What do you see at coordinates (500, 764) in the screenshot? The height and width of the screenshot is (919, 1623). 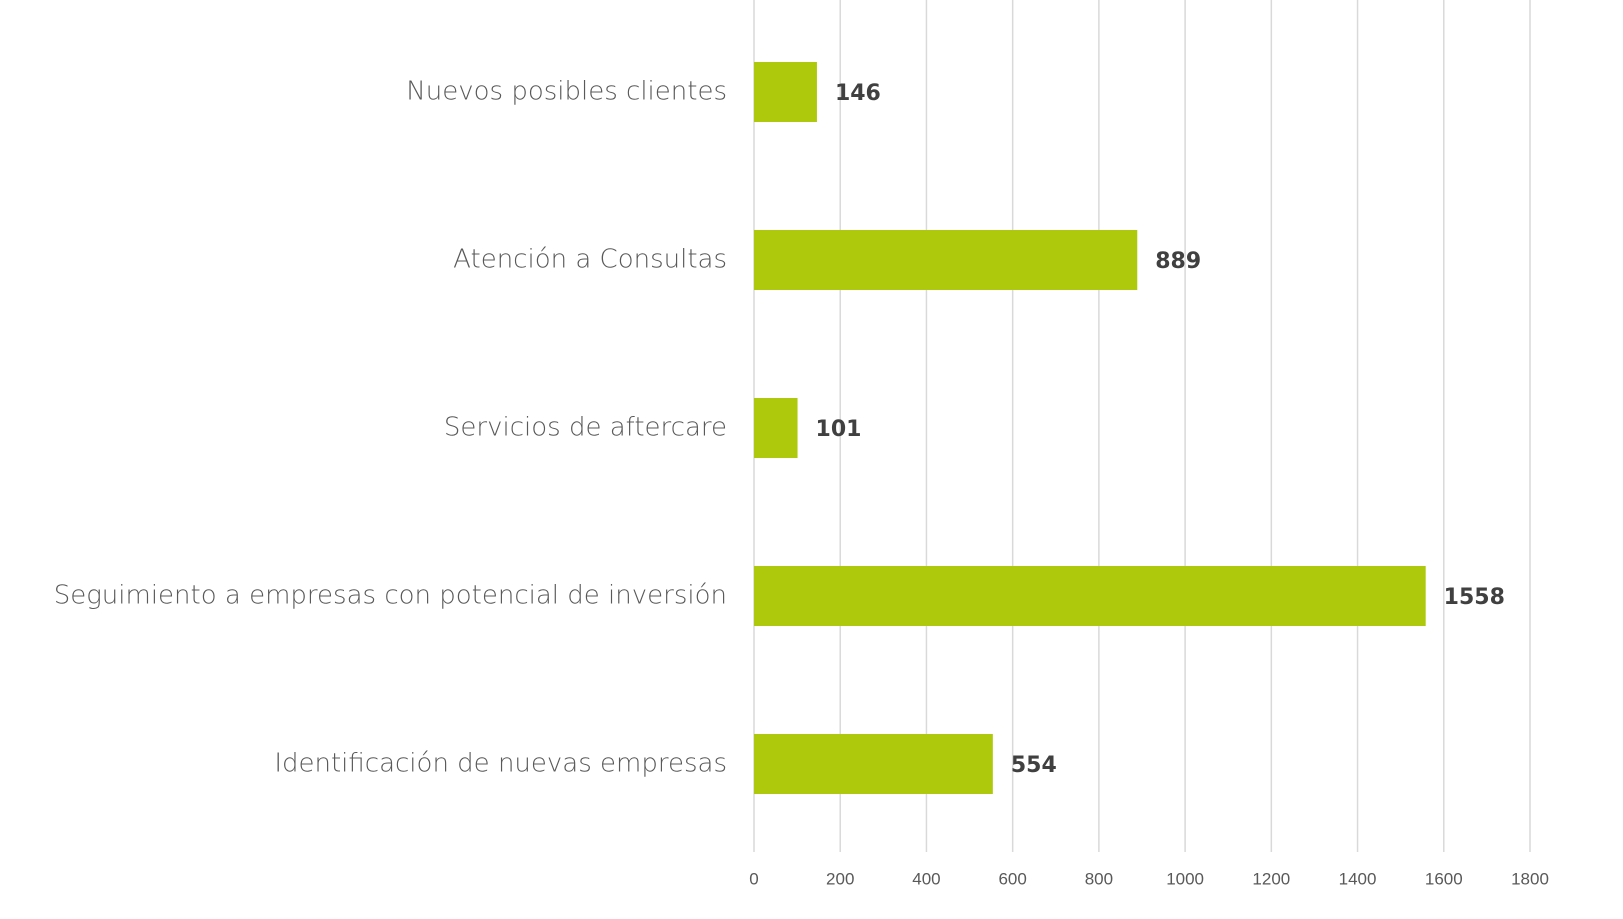 I see `y-tick-label: Identificación de nuevas empresas` at bounding box center [500, 764].